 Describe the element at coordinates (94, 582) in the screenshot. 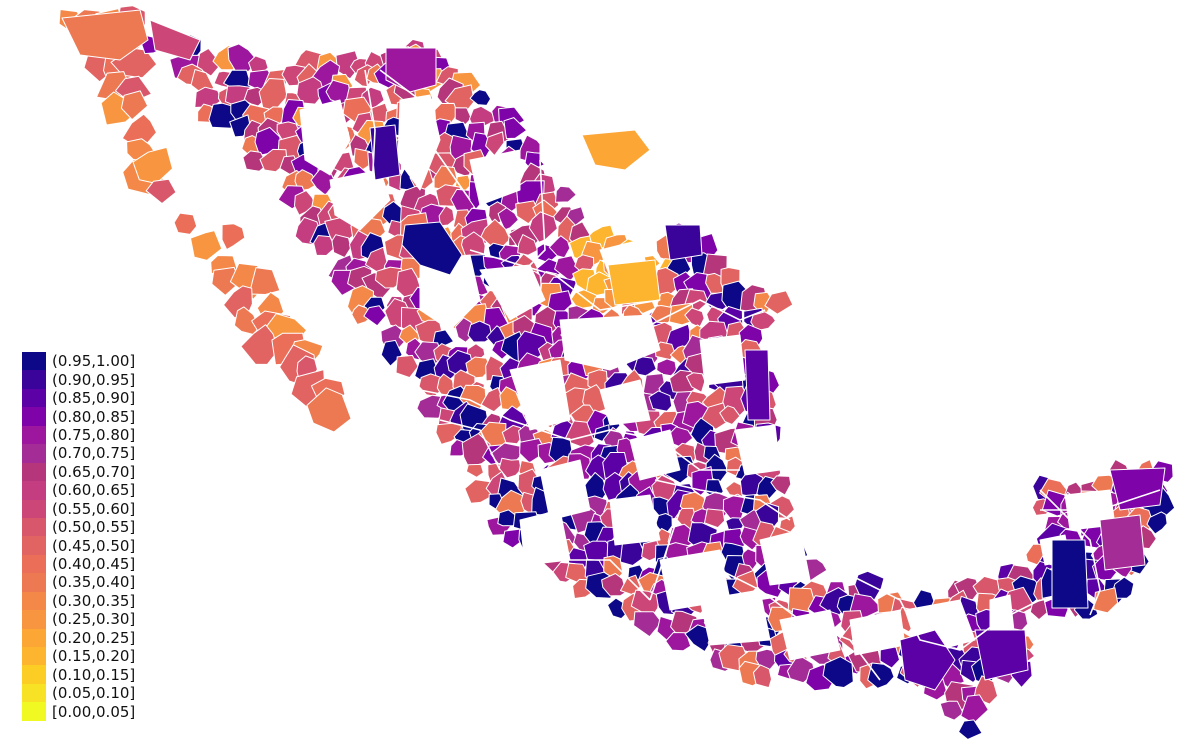

I see `legend-label: (0.35,0.40]` at that location.